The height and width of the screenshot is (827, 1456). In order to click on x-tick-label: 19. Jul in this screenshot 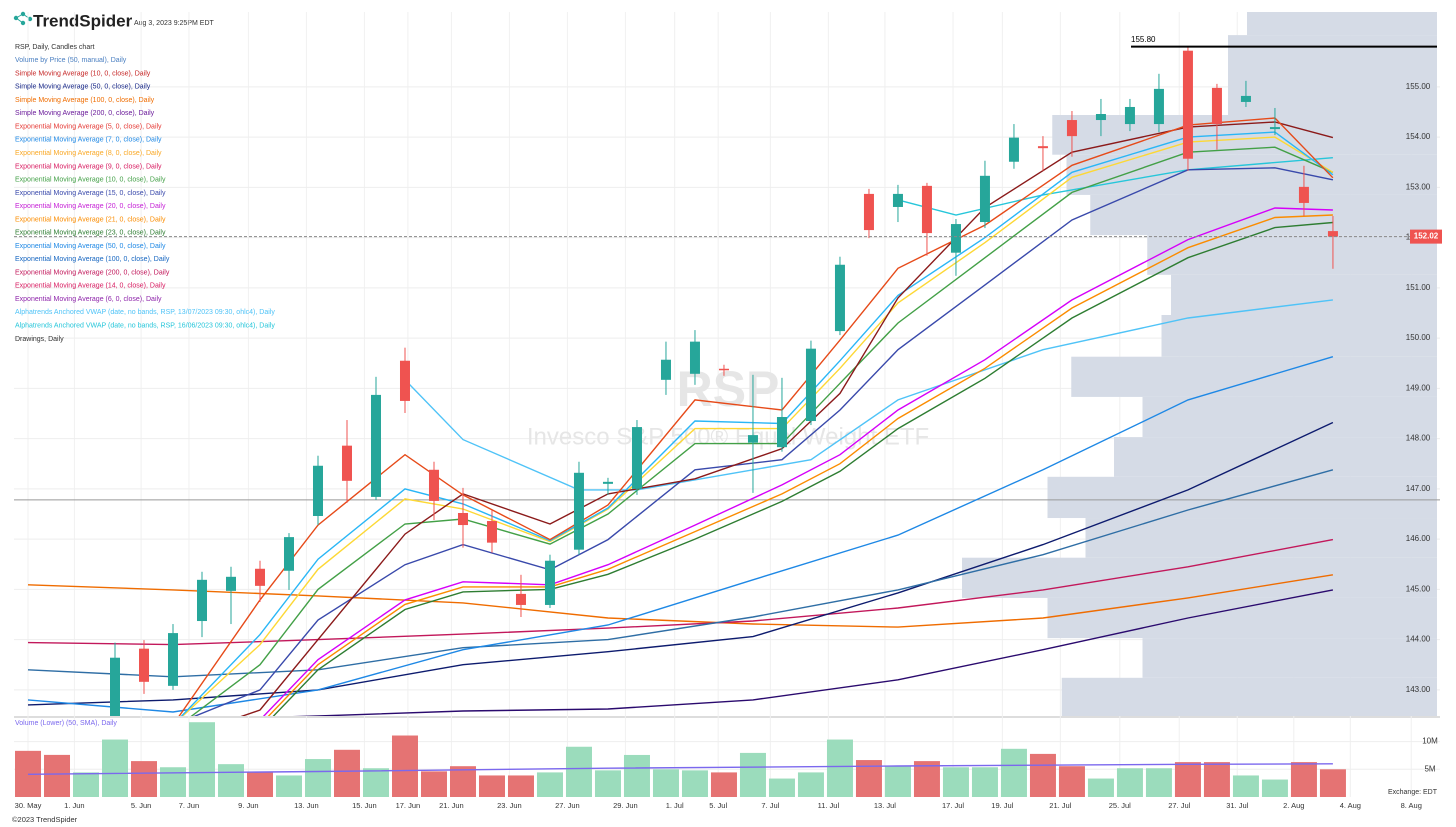, I will do `click(1002, 805)`.